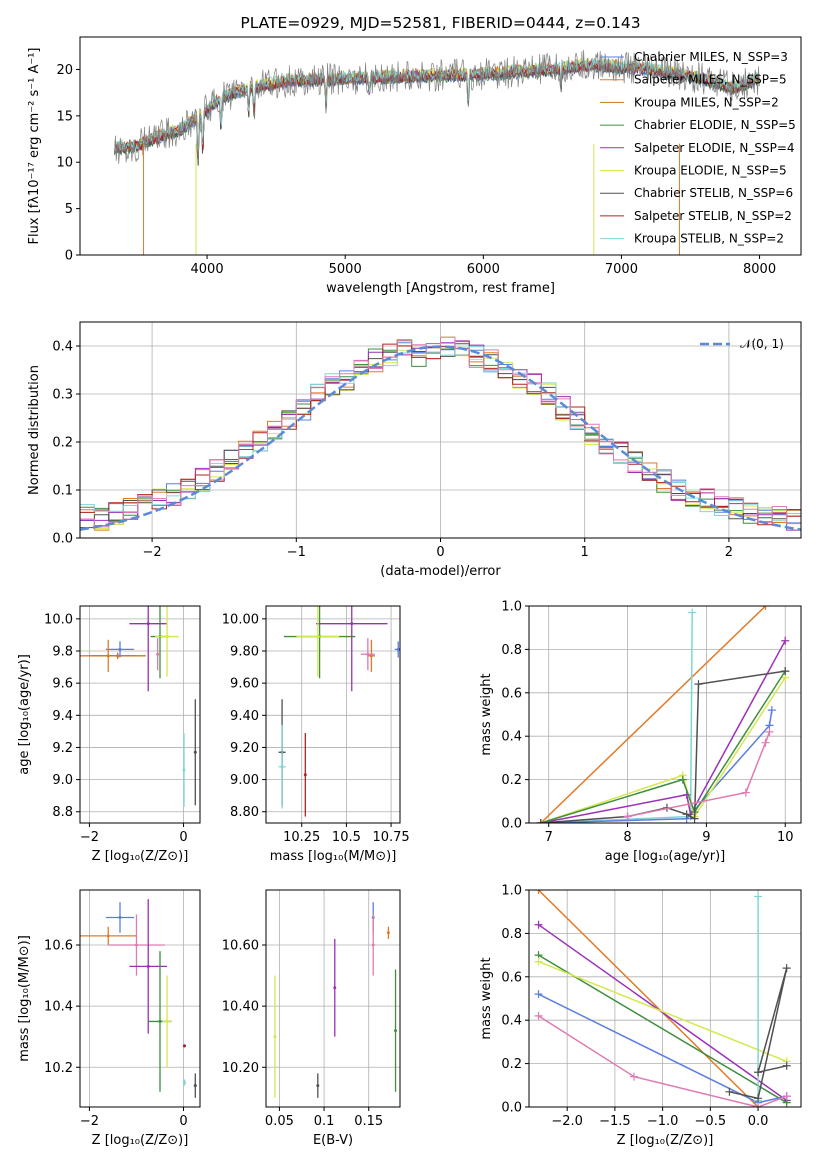  Describe the element at coordinates (324, 1121) in the screenshot. I see `x-tick-label: 0.1` at that location.